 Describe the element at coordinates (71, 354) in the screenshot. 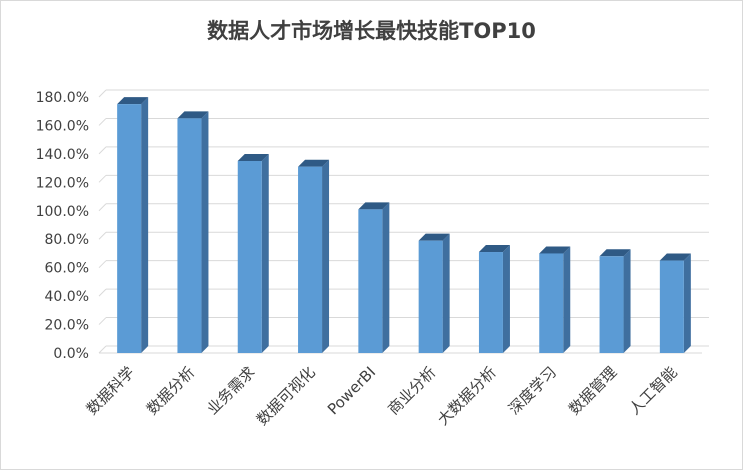

I see `y-tick-label: 0.0%` at that location.